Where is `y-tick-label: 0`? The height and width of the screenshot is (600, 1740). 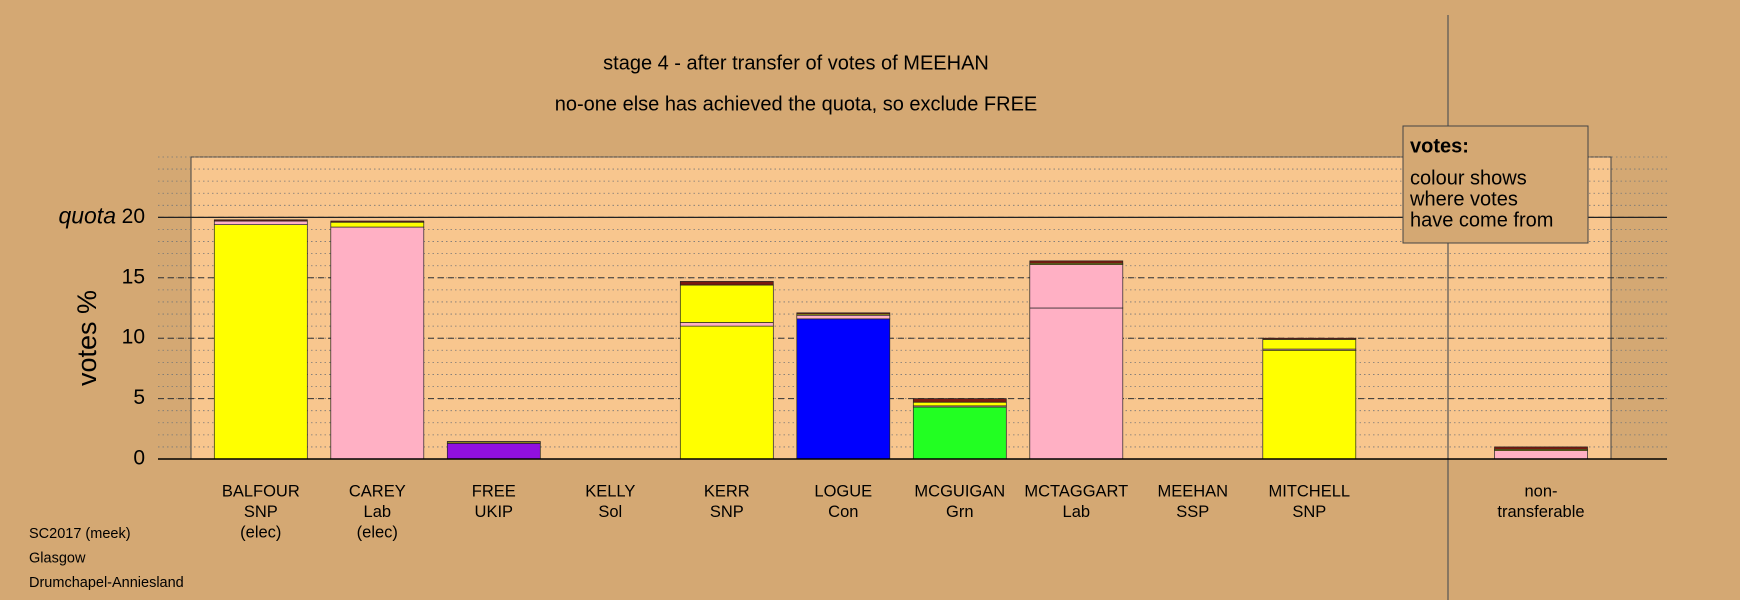 y-tick-label: 0 is located at coordinates (139, 458).